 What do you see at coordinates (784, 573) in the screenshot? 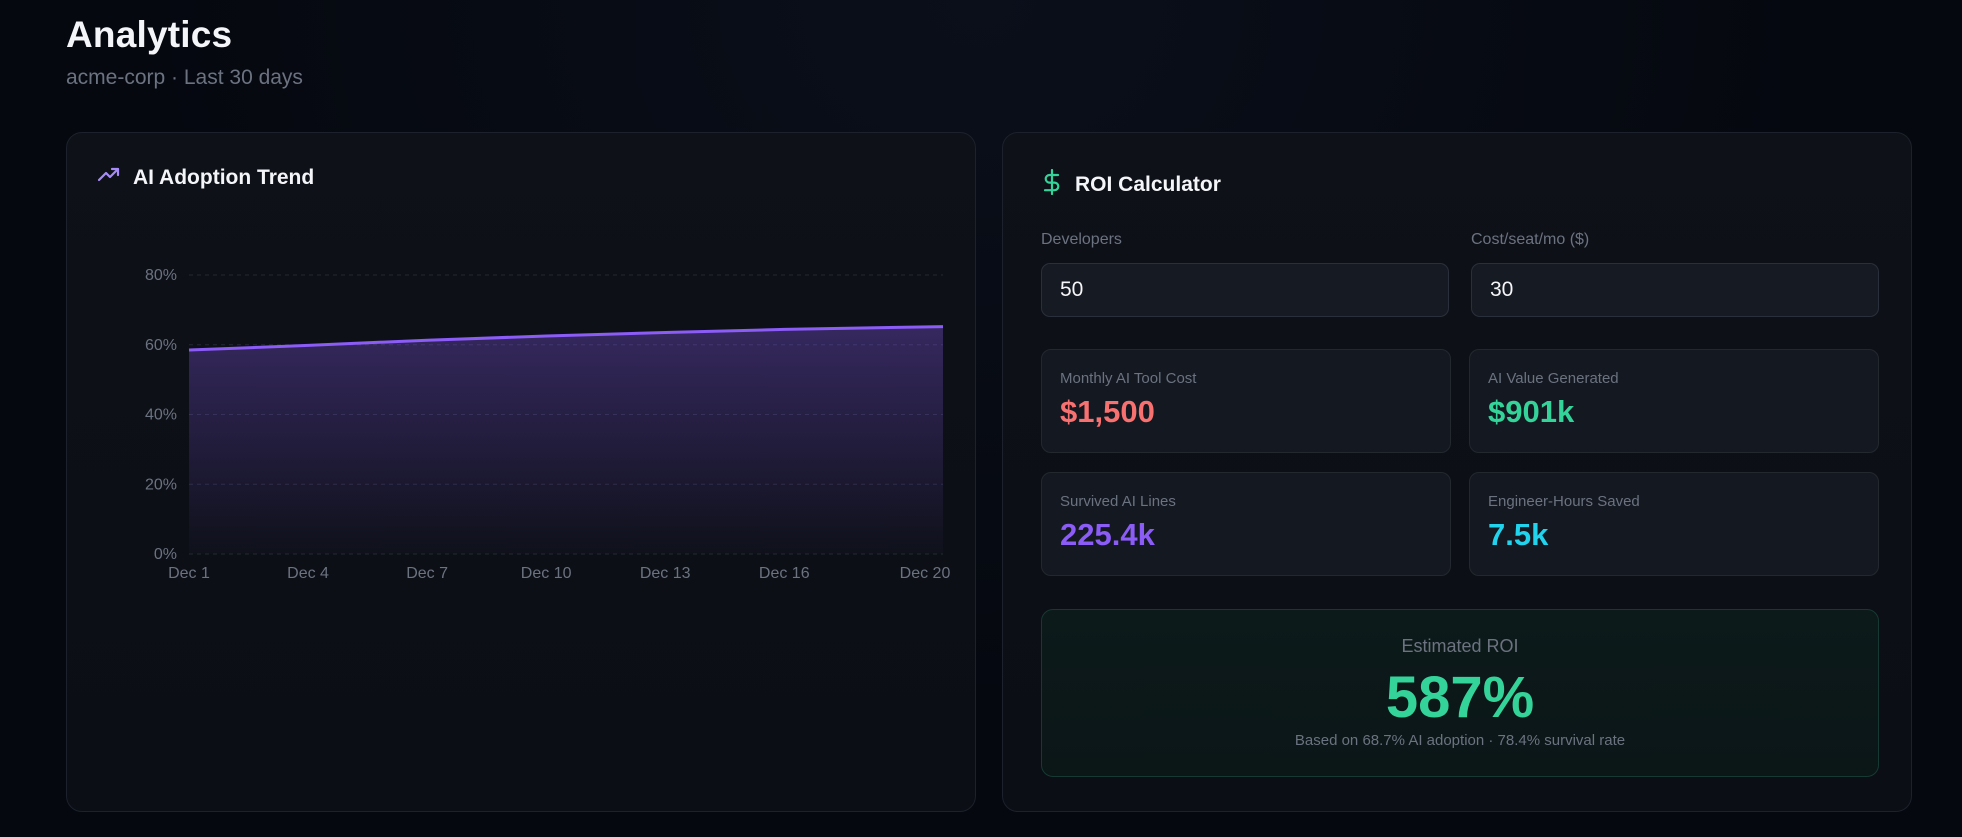
I see `x-tick-label: Dec 16` at bounding box center [784, 573].